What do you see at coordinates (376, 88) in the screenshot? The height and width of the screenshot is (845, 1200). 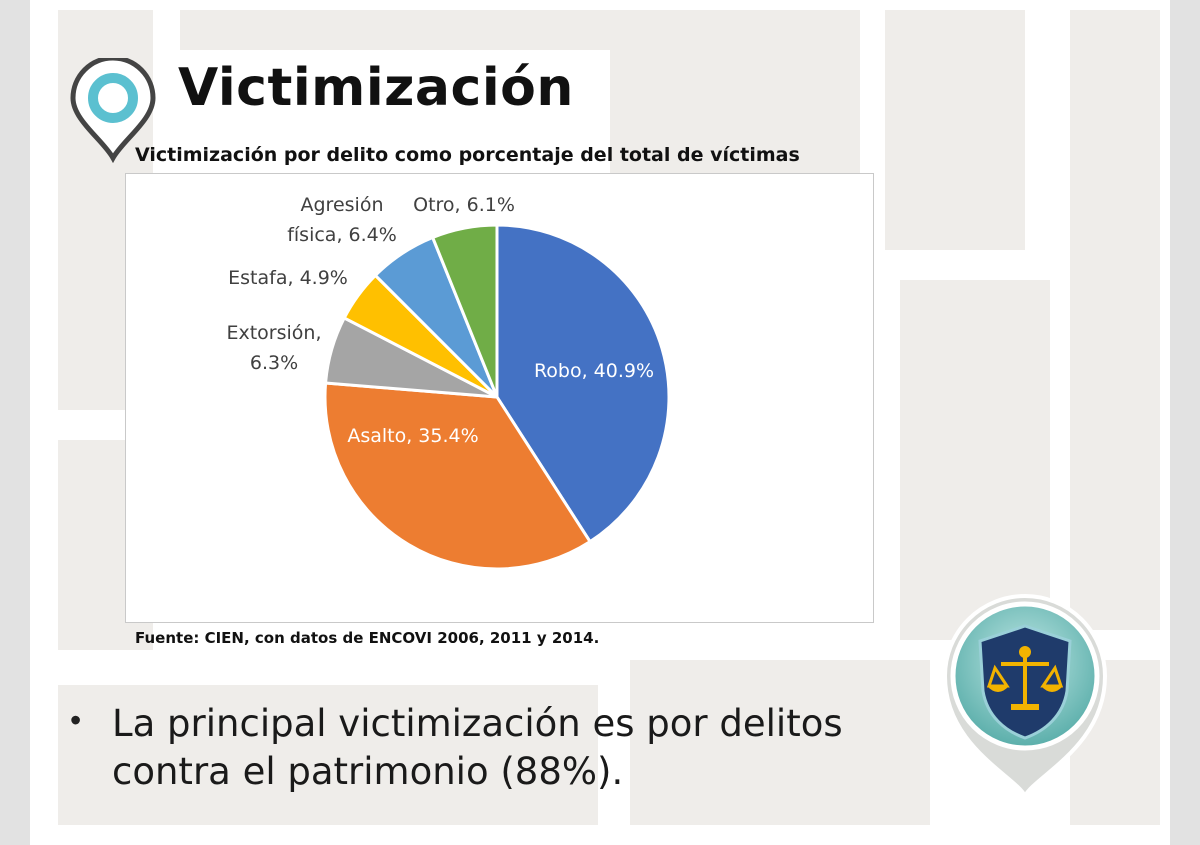 I see `slide-title: Victimización` at bounding box center [376, 88].